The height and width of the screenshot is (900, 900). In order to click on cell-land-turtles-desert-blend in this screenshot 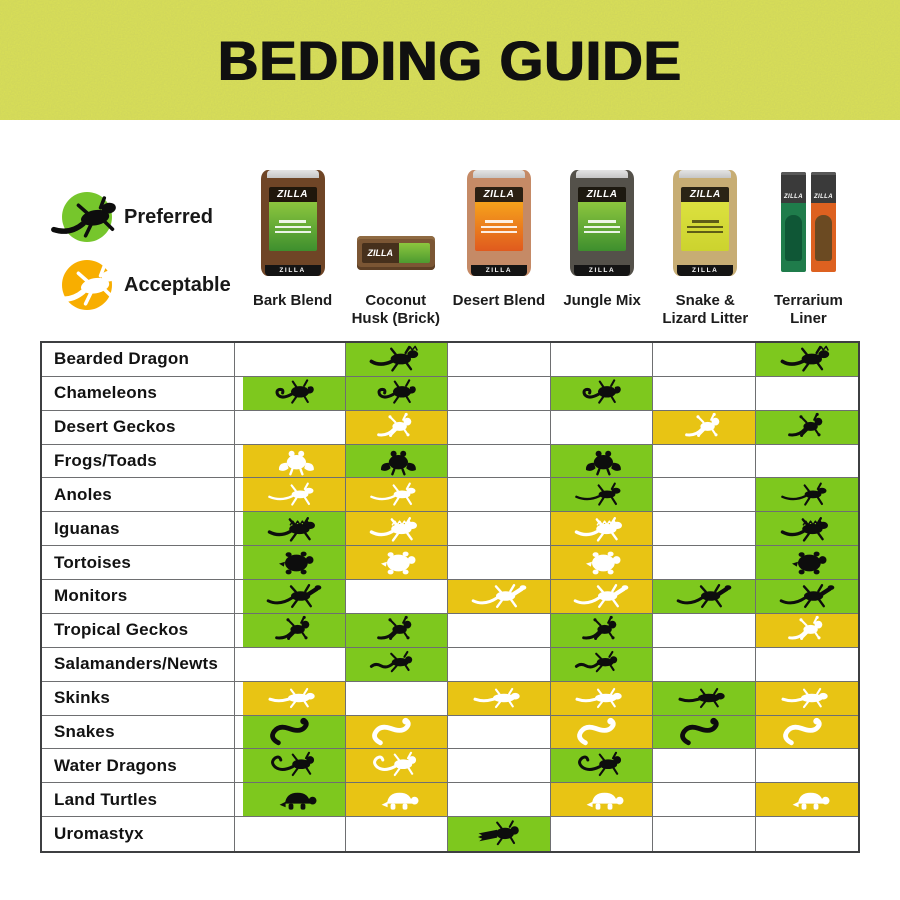, I will do `click(499, 800)`.